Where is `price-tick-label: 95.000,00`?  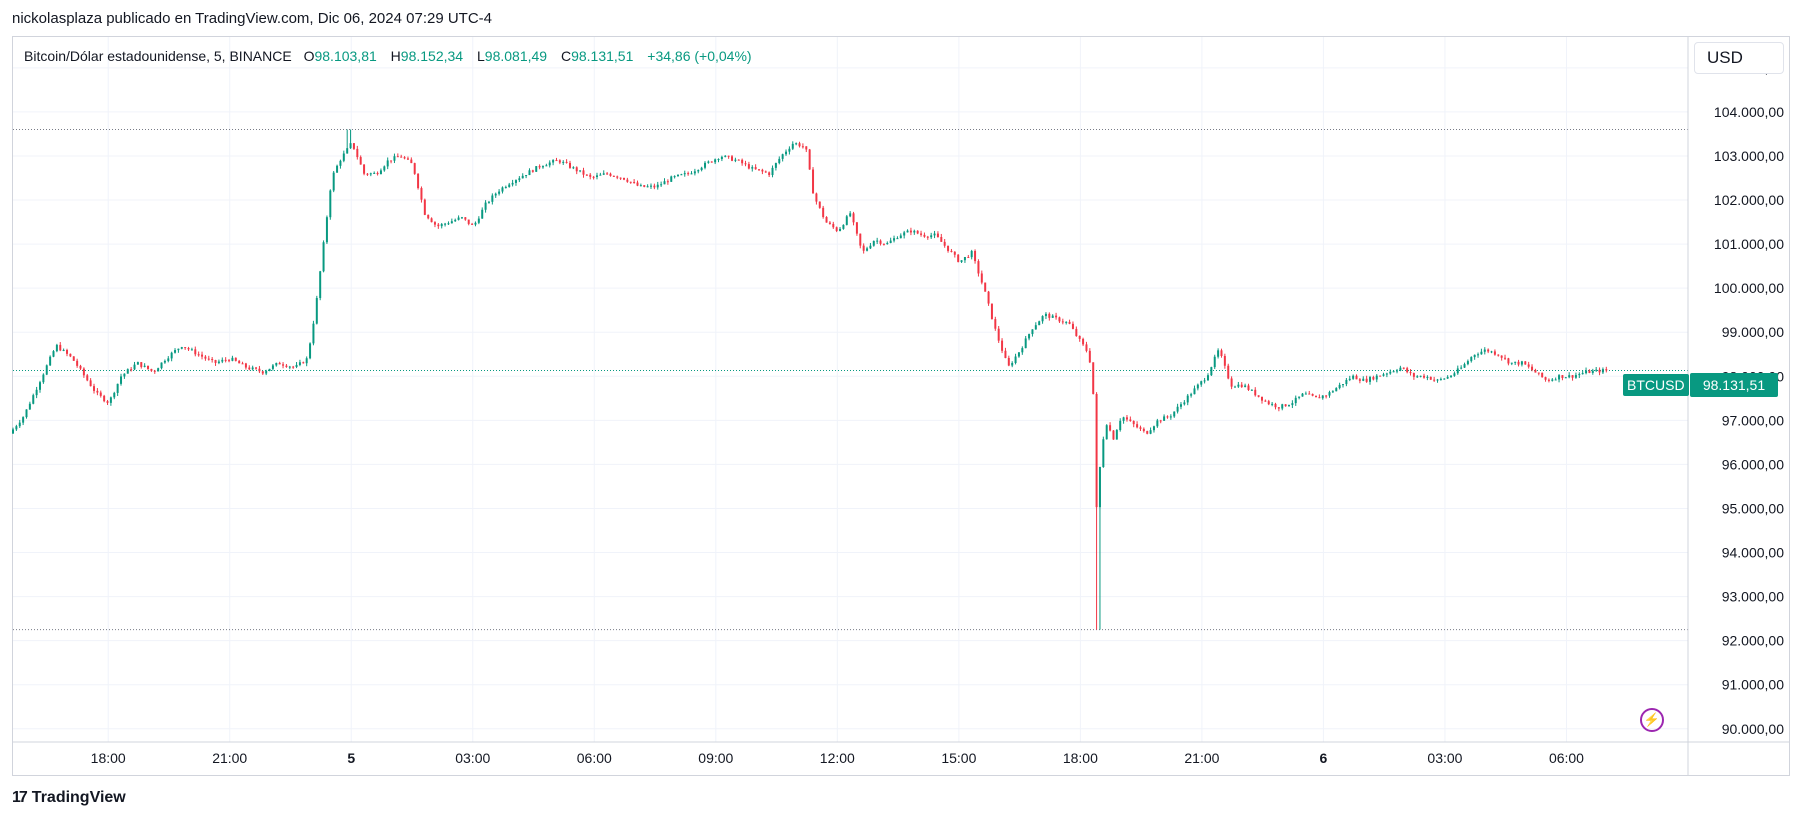 price-tick-label: 95.000,00 is located at coordinates (1753, 508).